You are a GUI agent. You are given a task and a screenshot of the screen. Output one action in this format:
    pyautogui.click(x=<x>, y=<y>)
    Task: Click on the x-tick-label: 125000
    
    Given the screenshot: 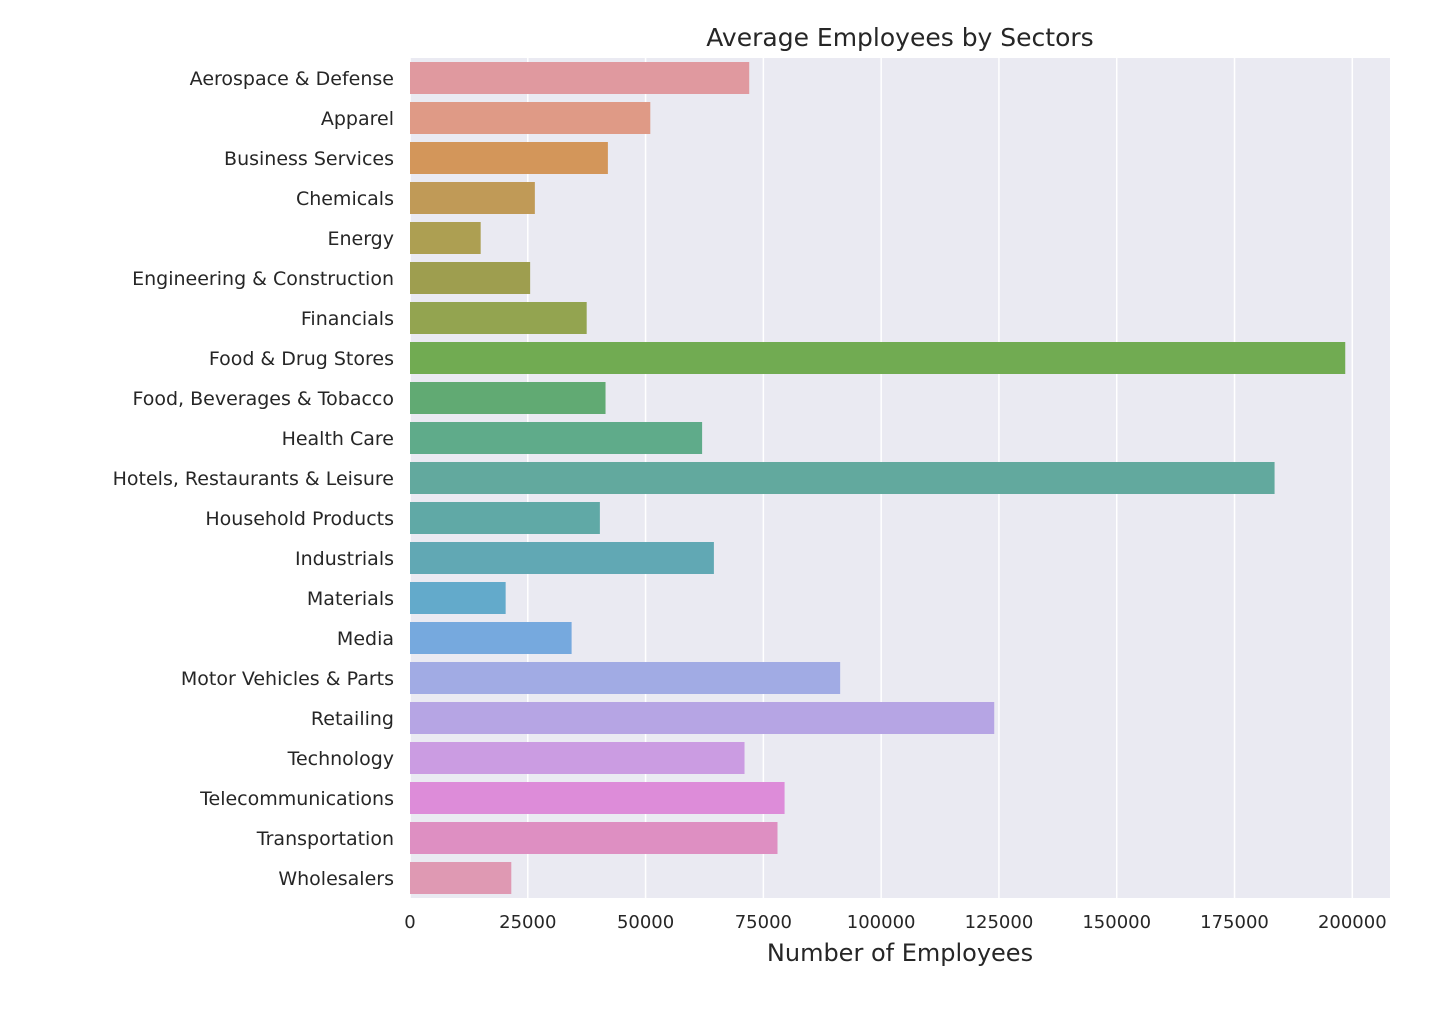 What is the action you would take?
    pyautogui.click(x=999, y=922)
    